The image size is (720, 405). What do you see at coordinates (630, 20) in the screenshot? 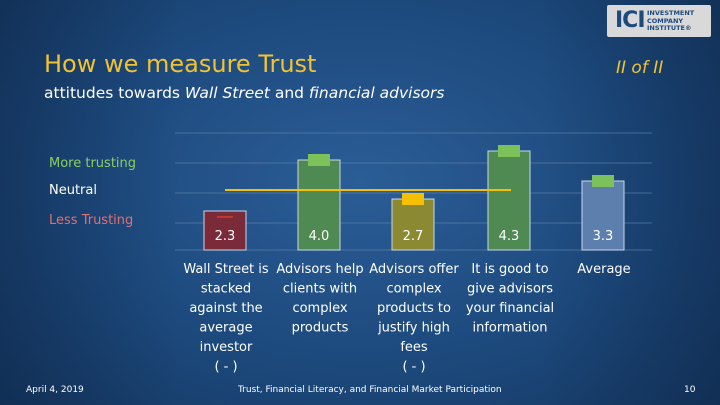
I see `ici-logo-mark: ICI` at bounding box center [630, 20].